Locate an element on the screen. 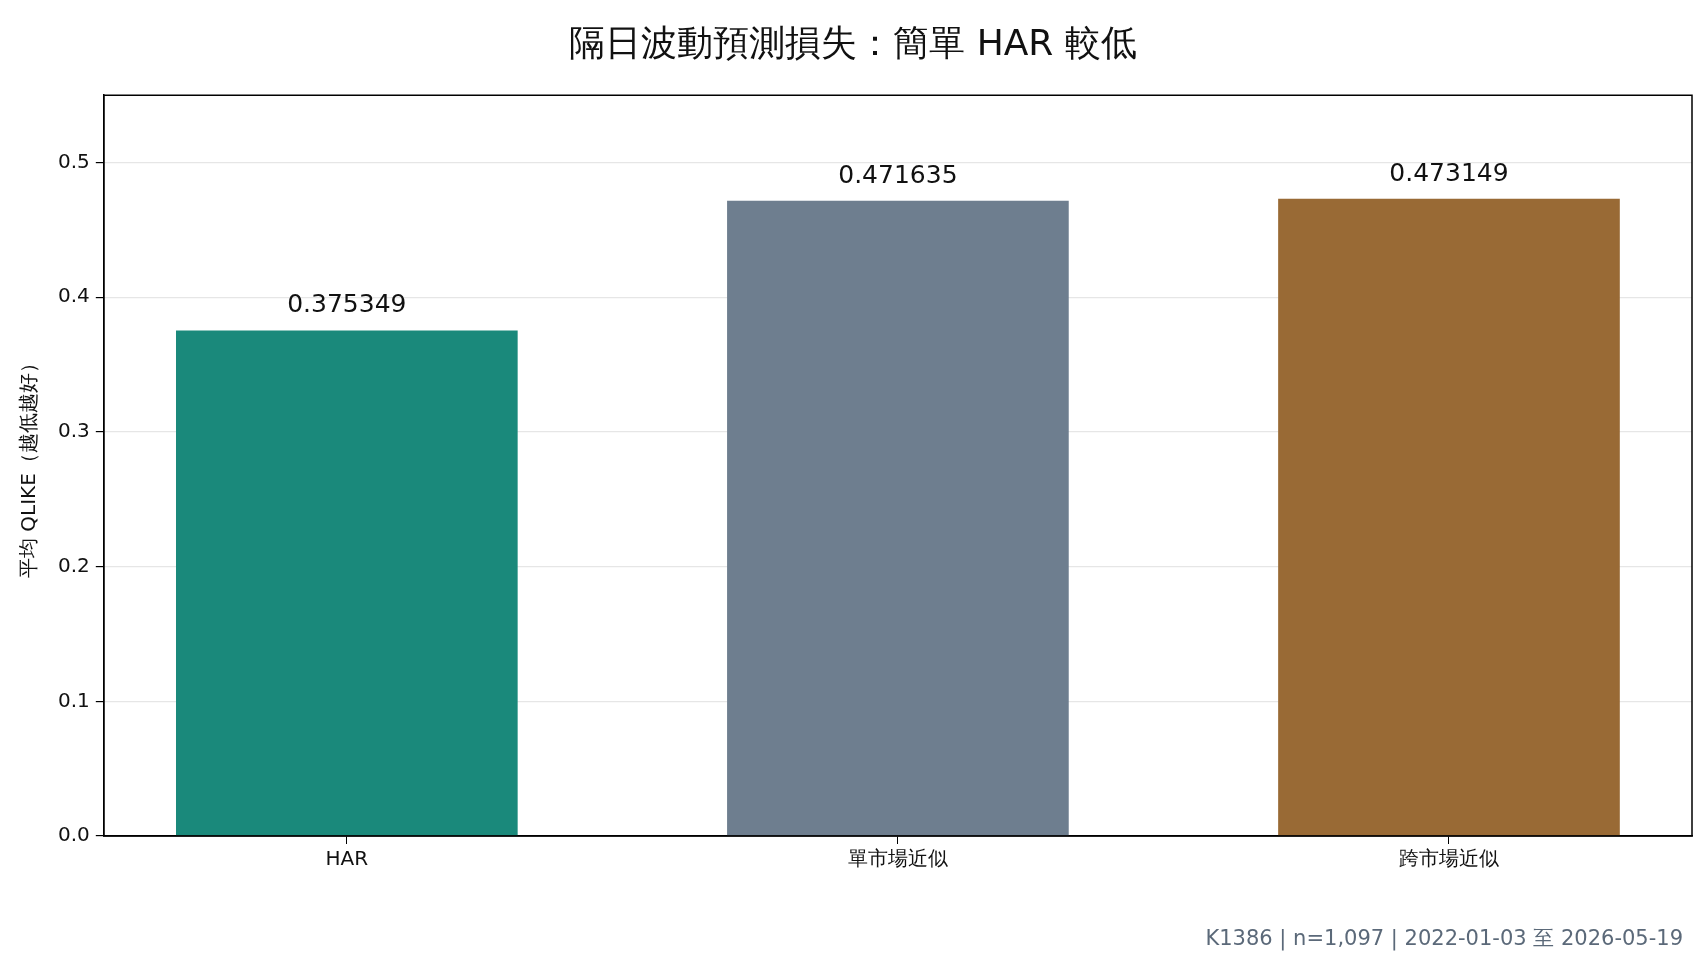  y-tick-label: 0.5 is located at coordinates (73, 160).